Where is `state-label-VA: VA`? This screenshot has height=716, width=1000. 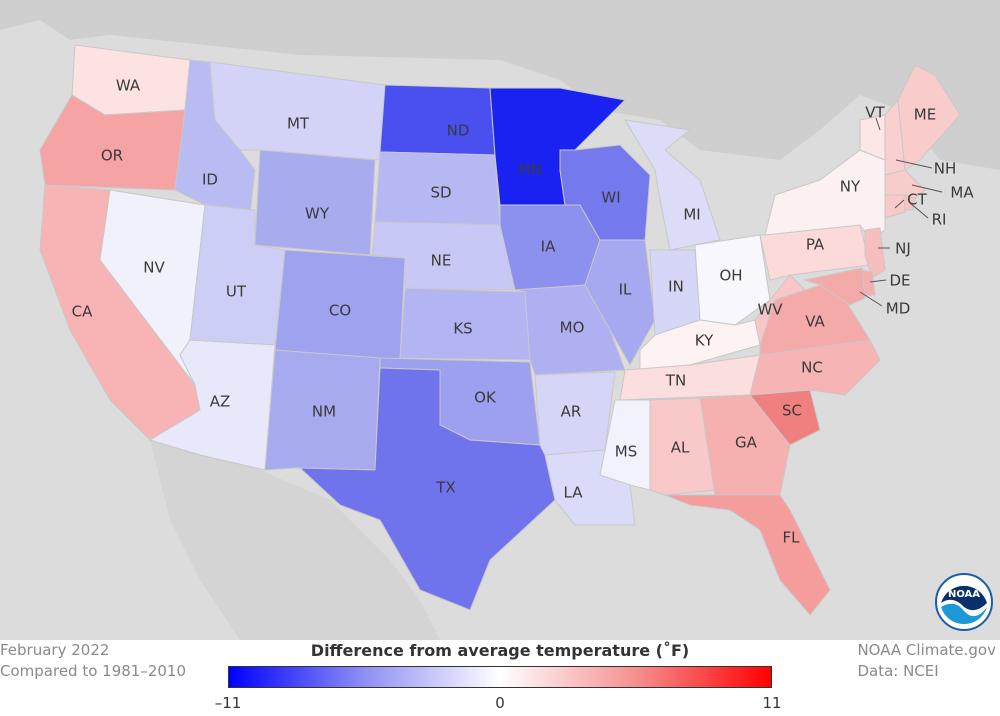
state-label-VA: VA is located at coordinates (815, 322).